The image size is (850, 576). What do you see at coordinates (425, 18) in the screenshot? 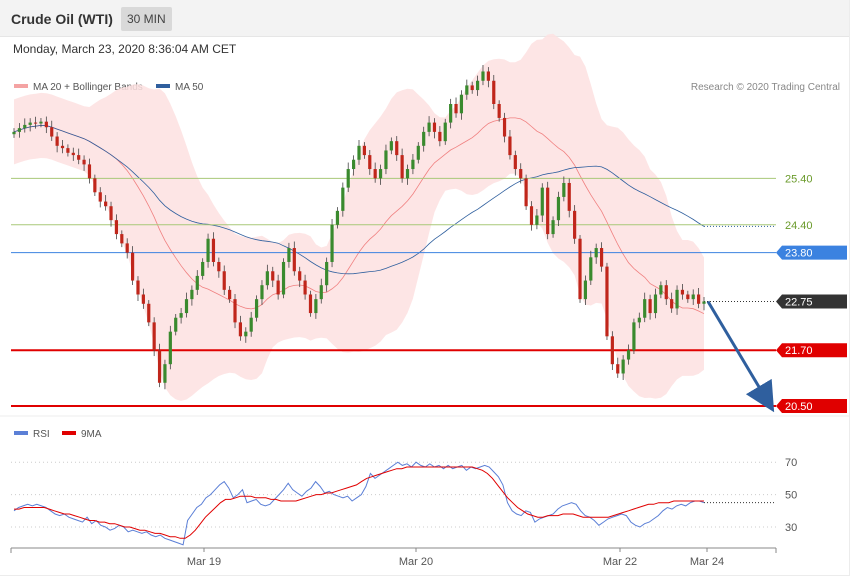
I see `chart-header: Crude Oil (WTI) 30 MIN` at bounding box center [425, 18].